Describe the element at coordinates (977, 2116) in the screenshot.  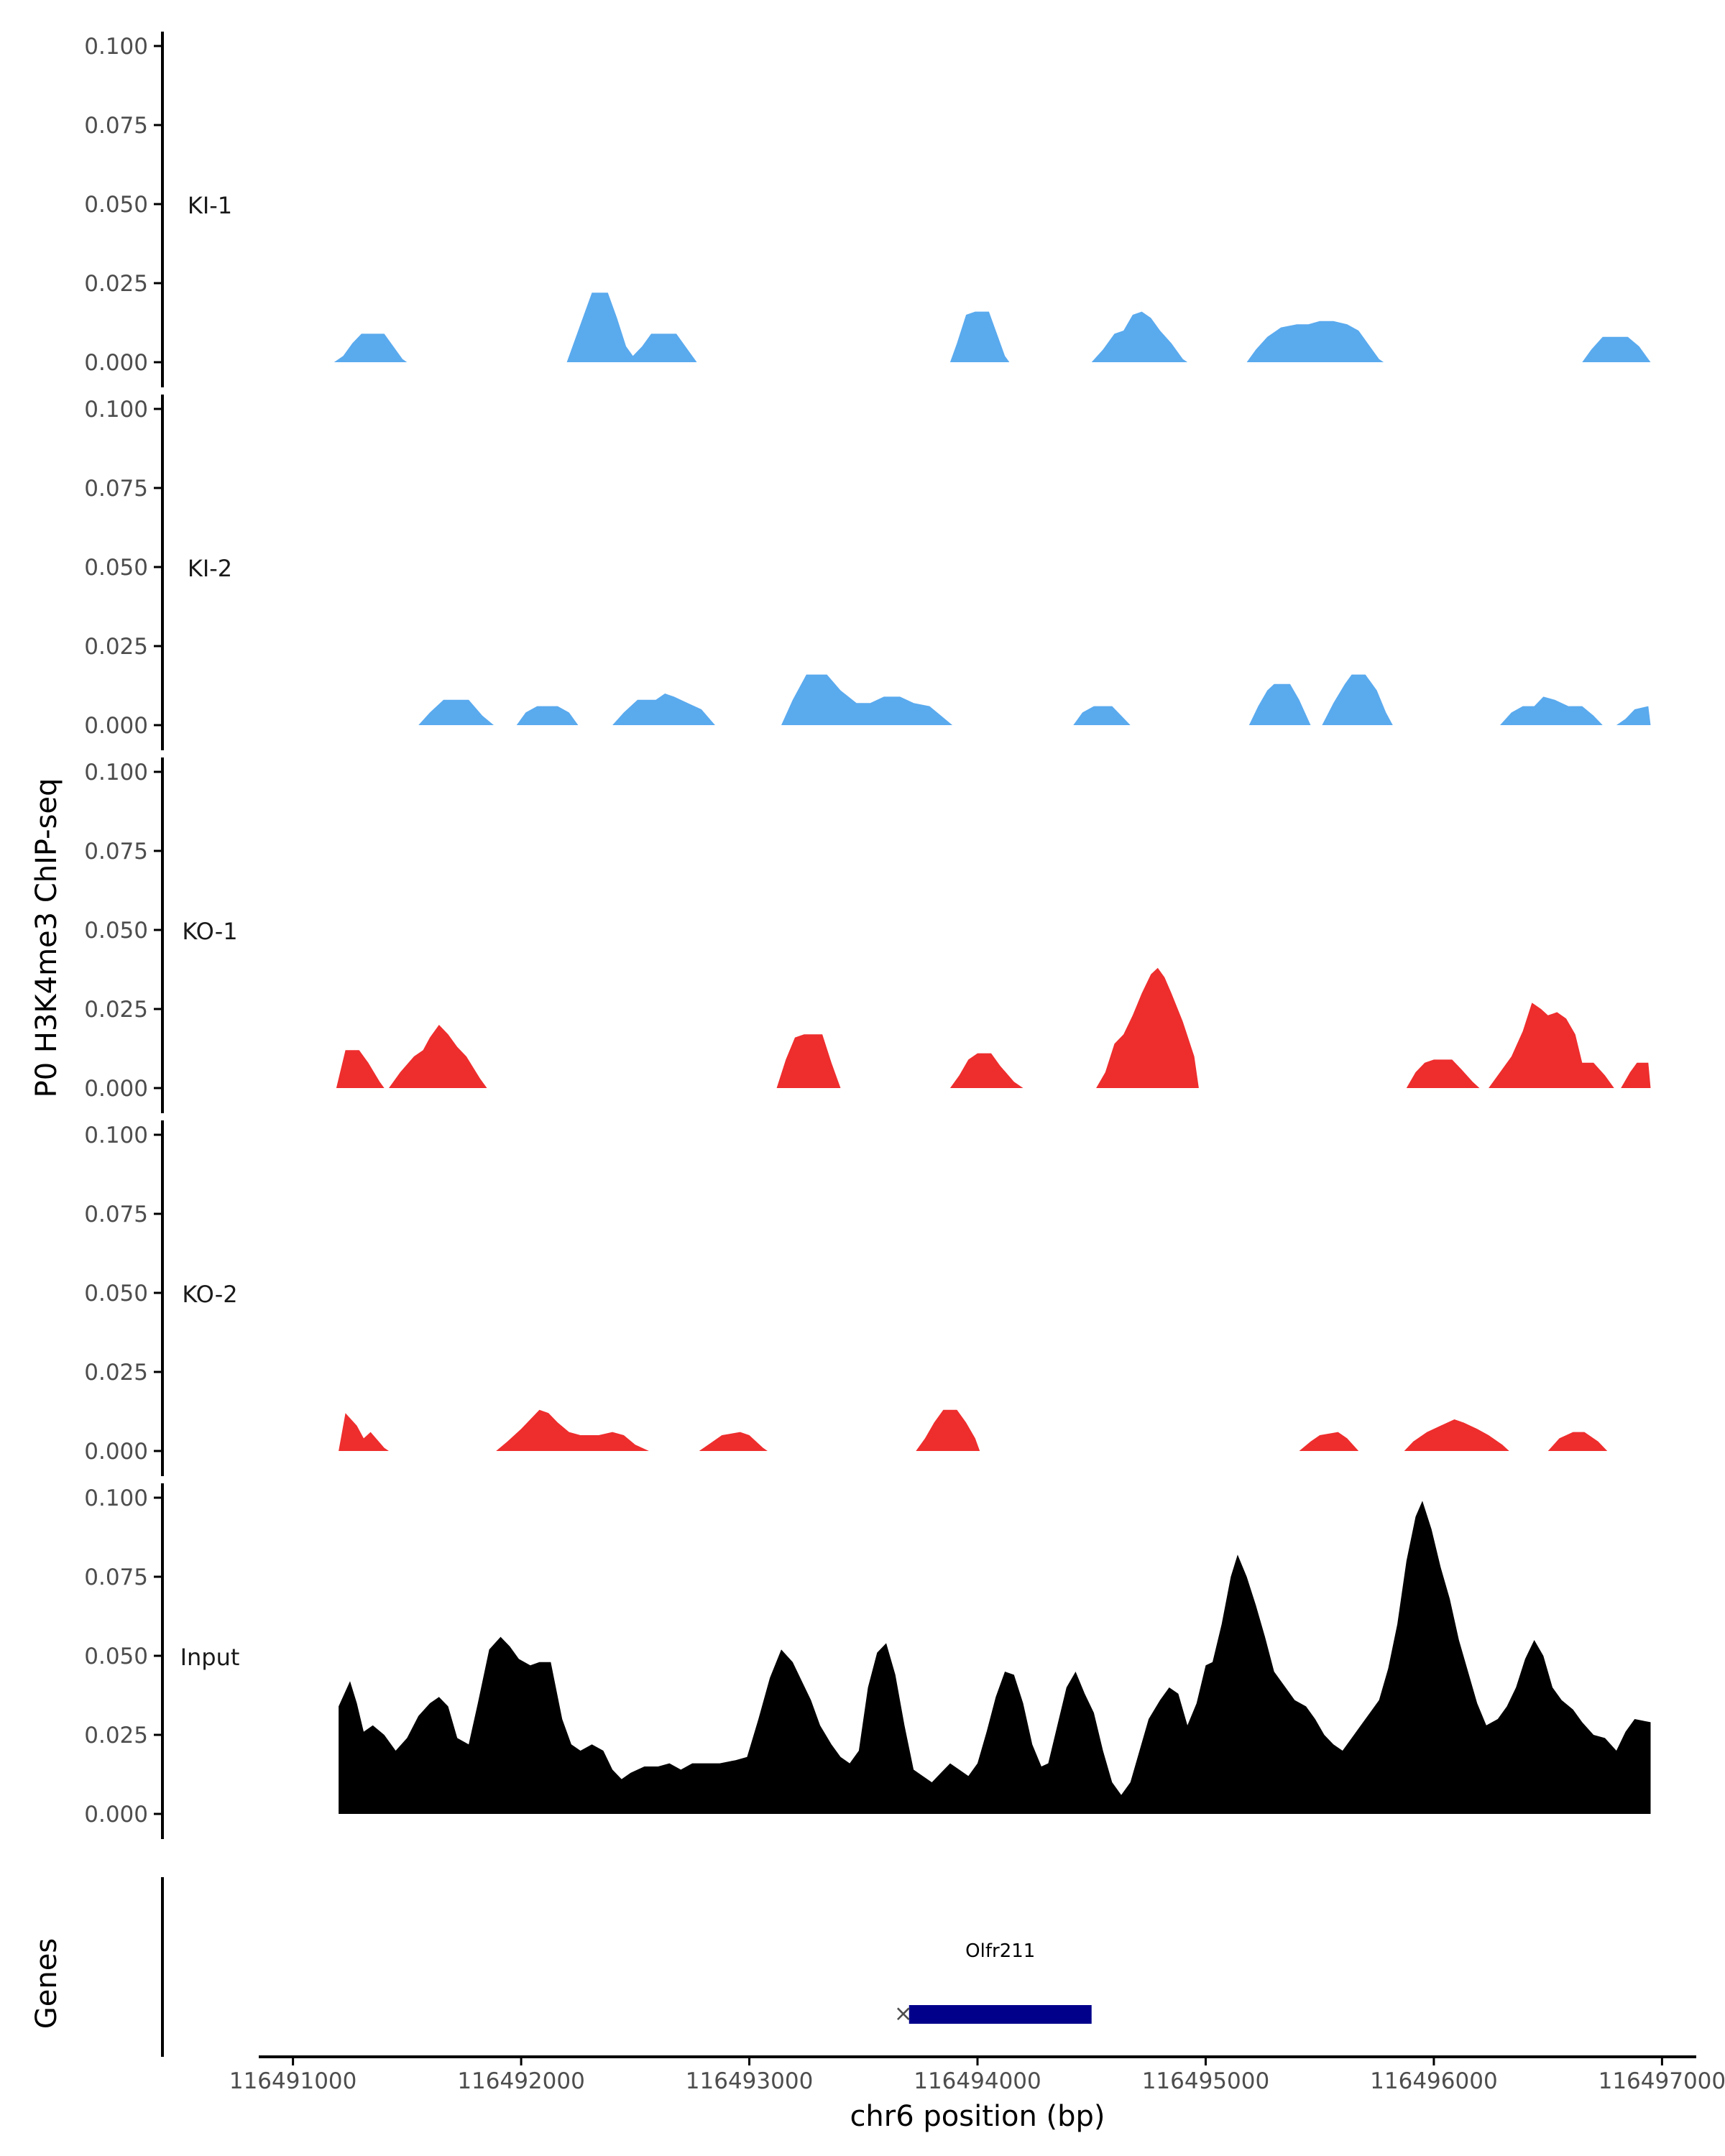
I see `x-axis-title: chr6 position (bp)` at that location.